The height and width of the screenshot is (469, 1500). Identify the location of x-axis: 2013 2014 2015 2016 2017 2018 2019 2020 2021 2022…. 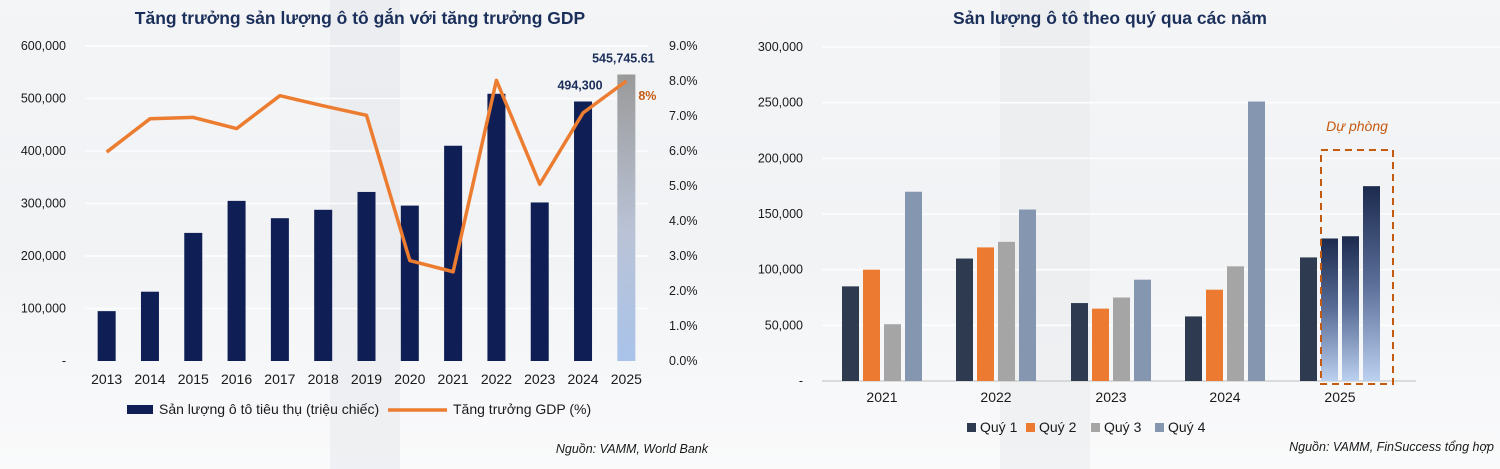
(366, 379).